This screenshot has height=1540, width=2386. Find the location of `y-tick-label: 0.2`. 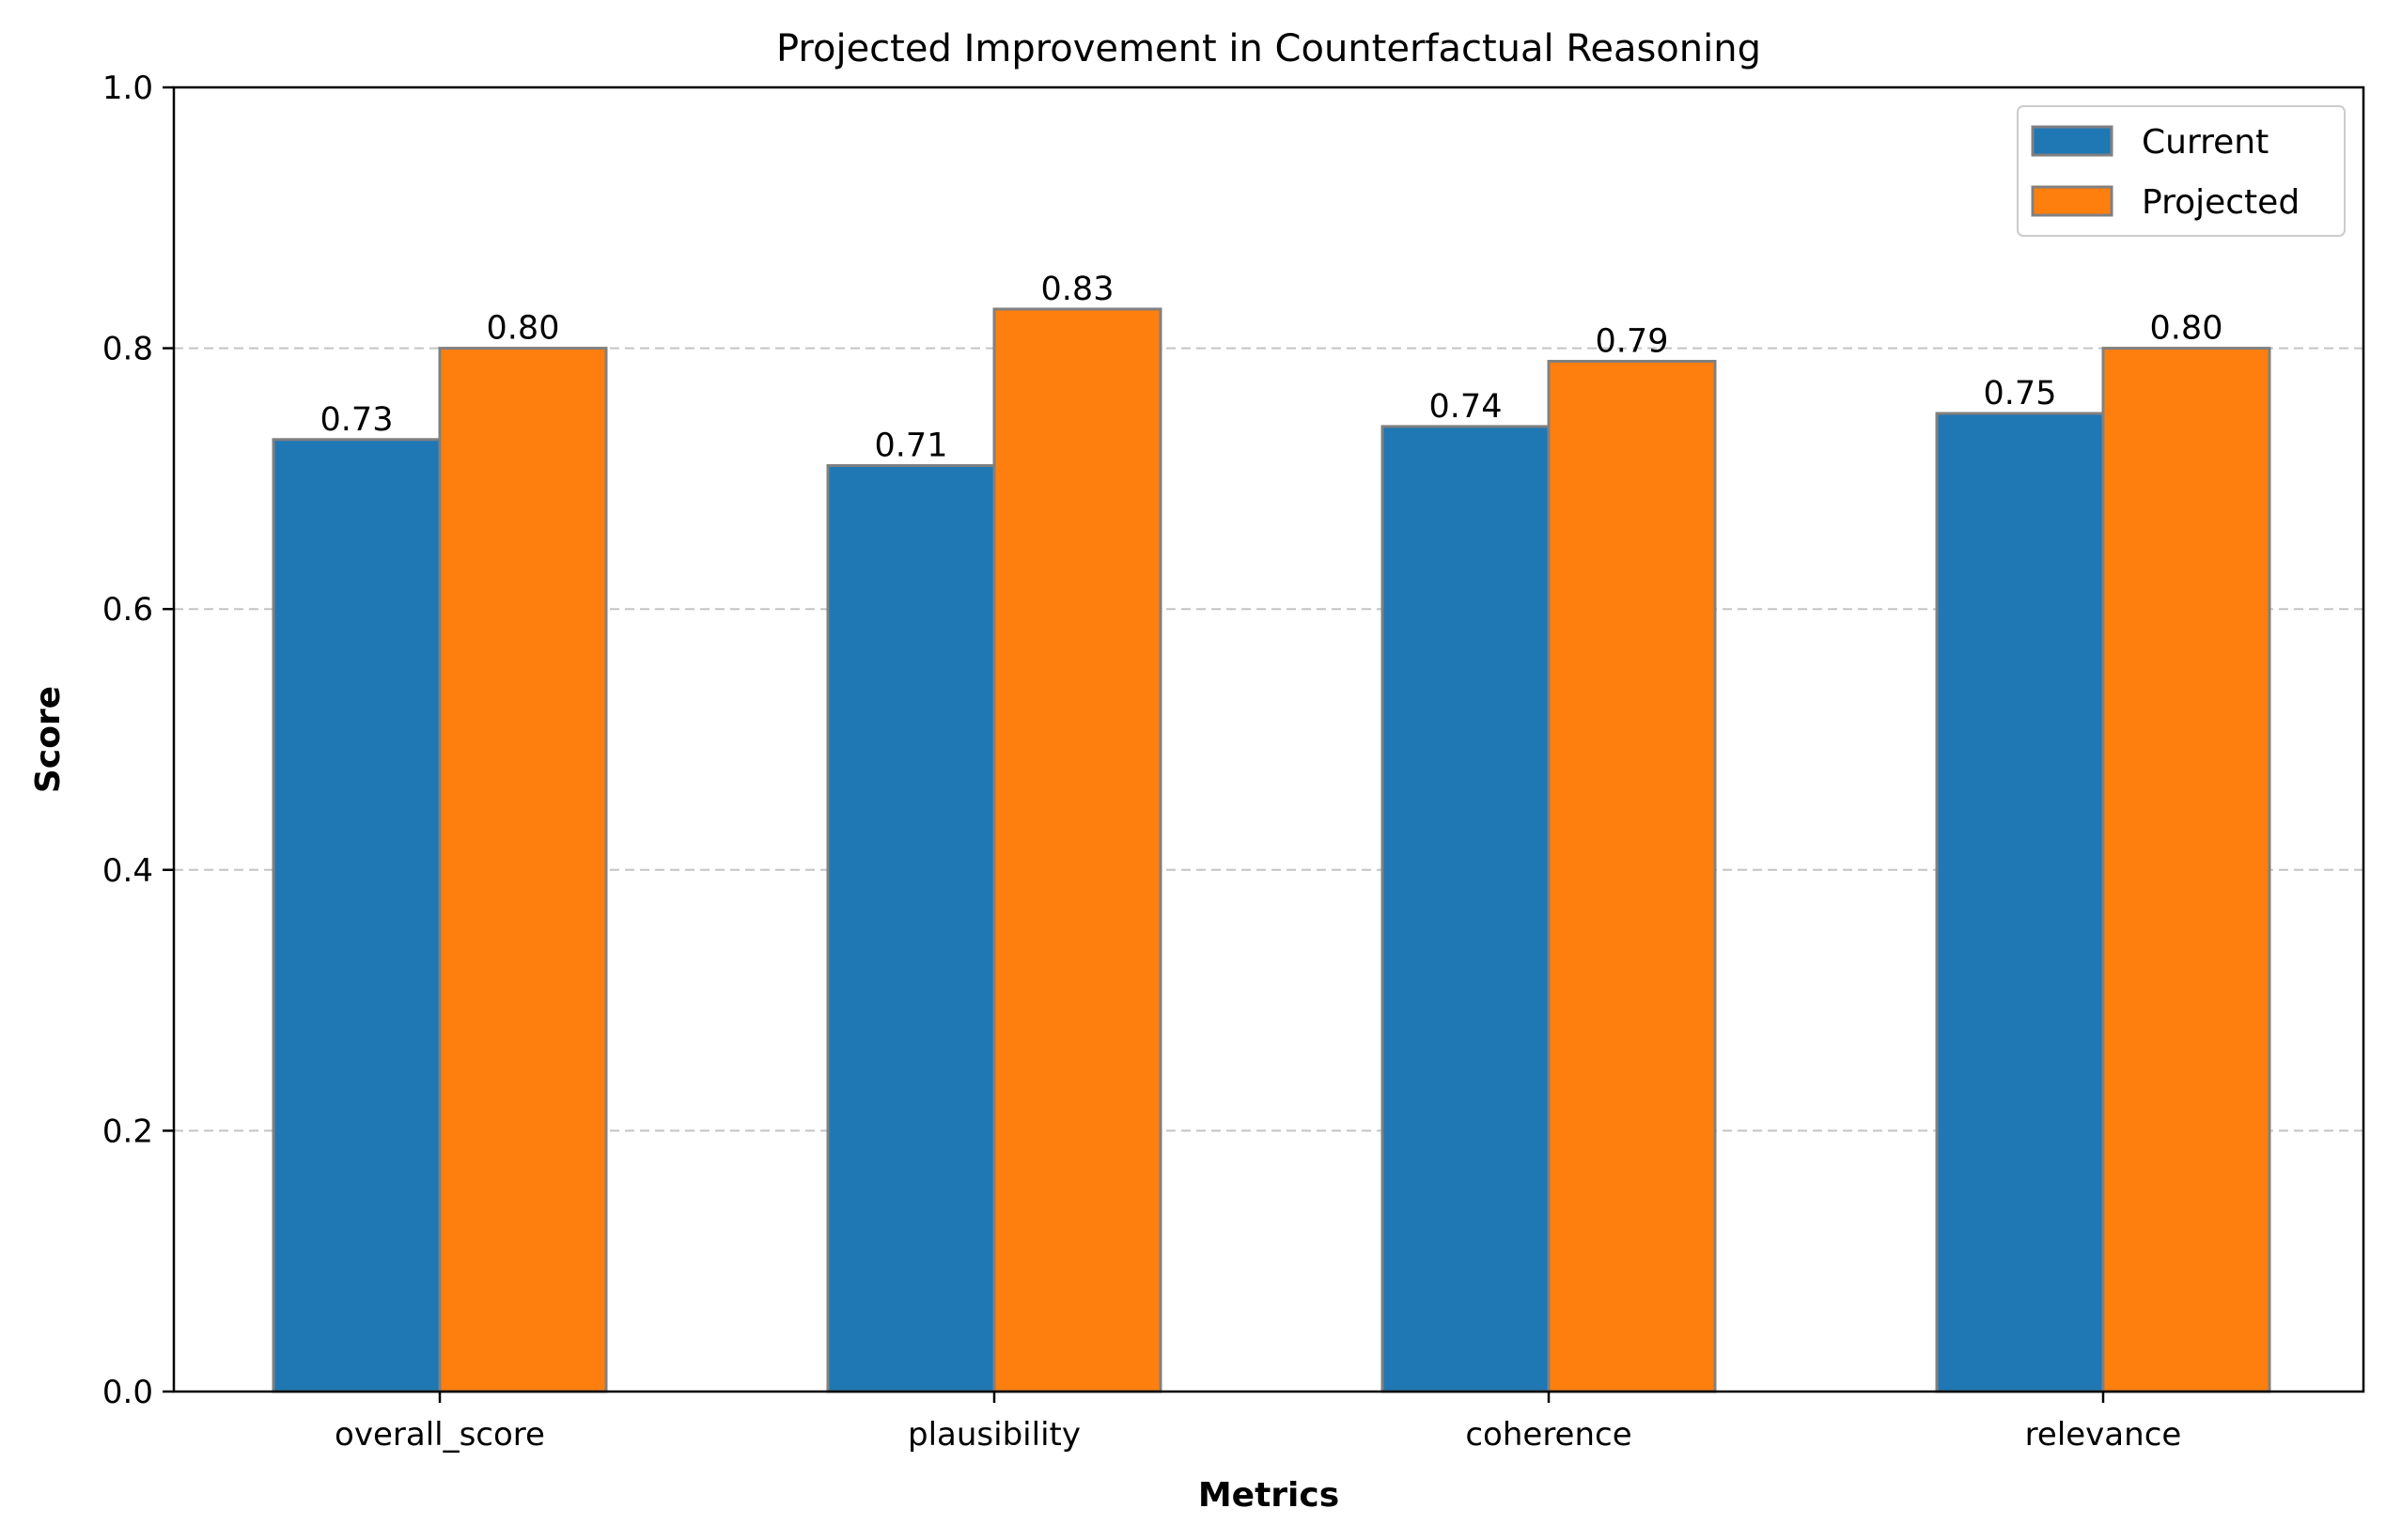

y-tick-label: 0.2 is located at coordinates (127, 1131).